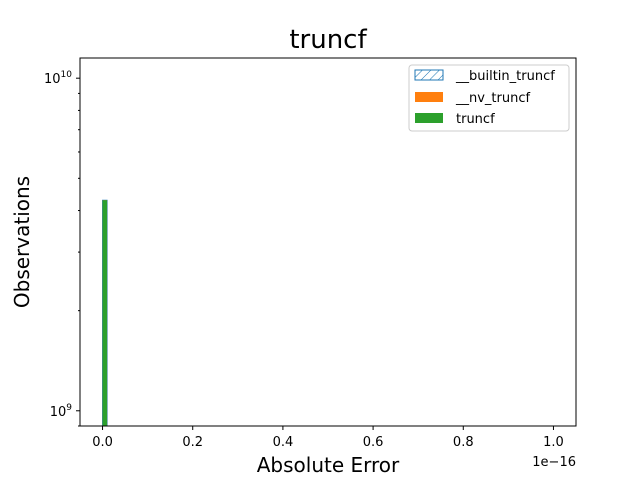 The height and width of the screenshot is (480, 640). I want to click on y-tick-label: 109, so click(61, 411).